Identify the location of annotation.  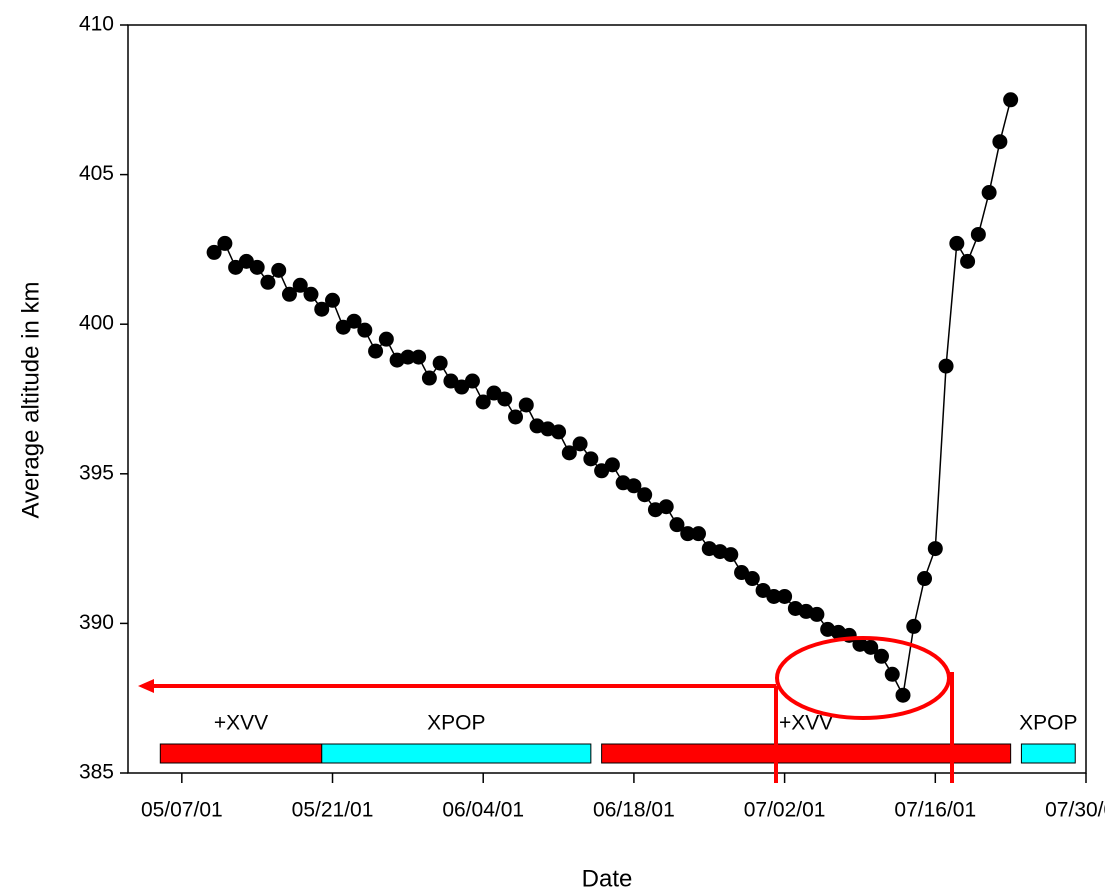
(546, 709).